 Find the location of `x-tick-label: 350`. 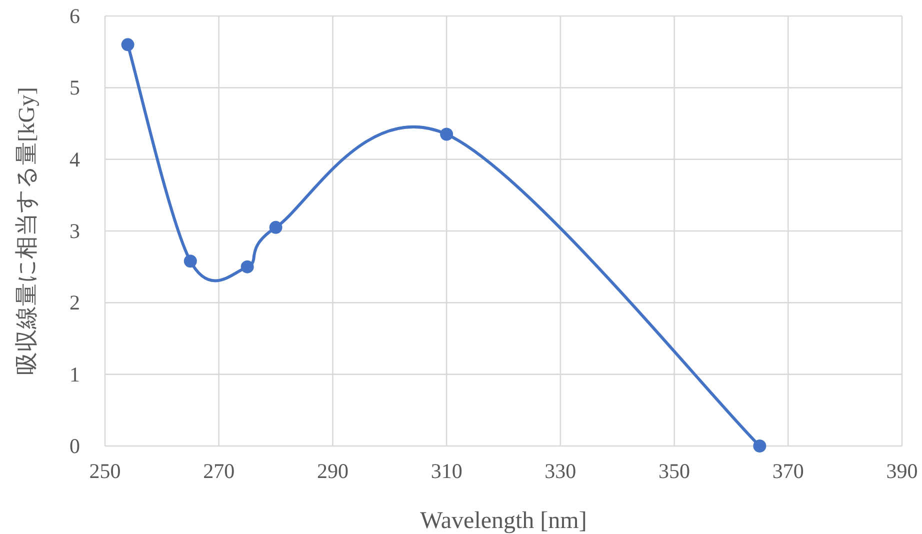

x-tick-label: 350 is located at coordinates (674, 471).